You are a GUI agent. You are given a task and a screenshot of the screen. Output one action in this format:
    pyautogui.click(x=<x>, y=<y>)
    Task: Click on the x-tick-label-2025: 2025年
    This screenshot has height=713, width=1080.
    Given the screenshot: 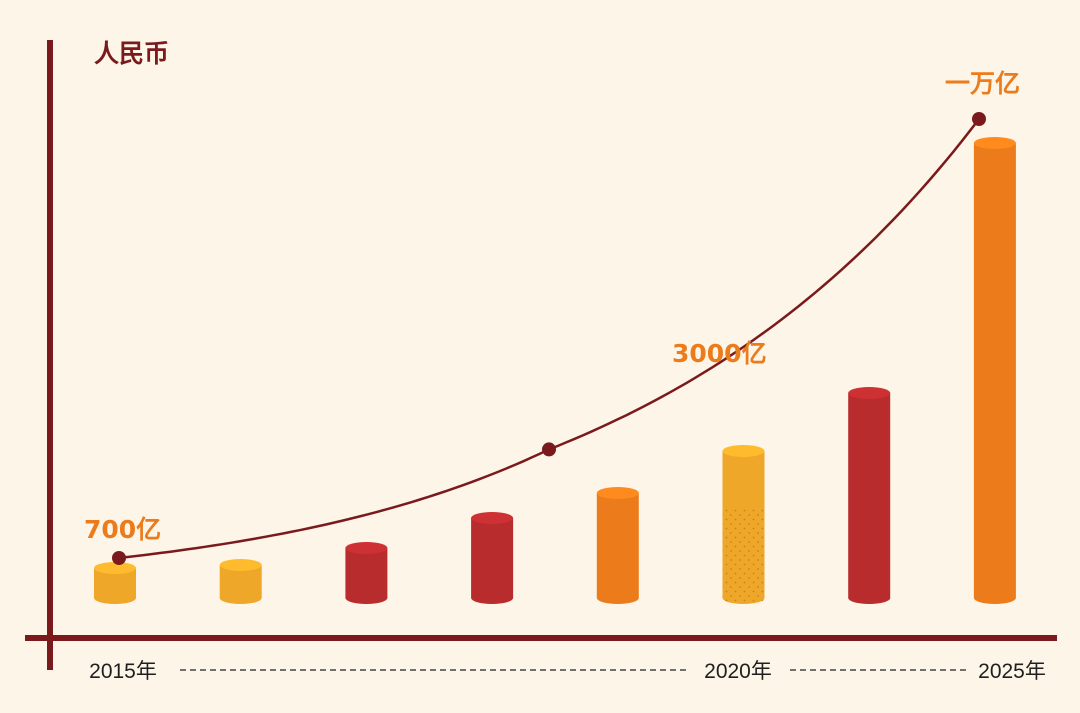 What is the action you would take?
    pyautogui.click(x=1012, y=671)
    